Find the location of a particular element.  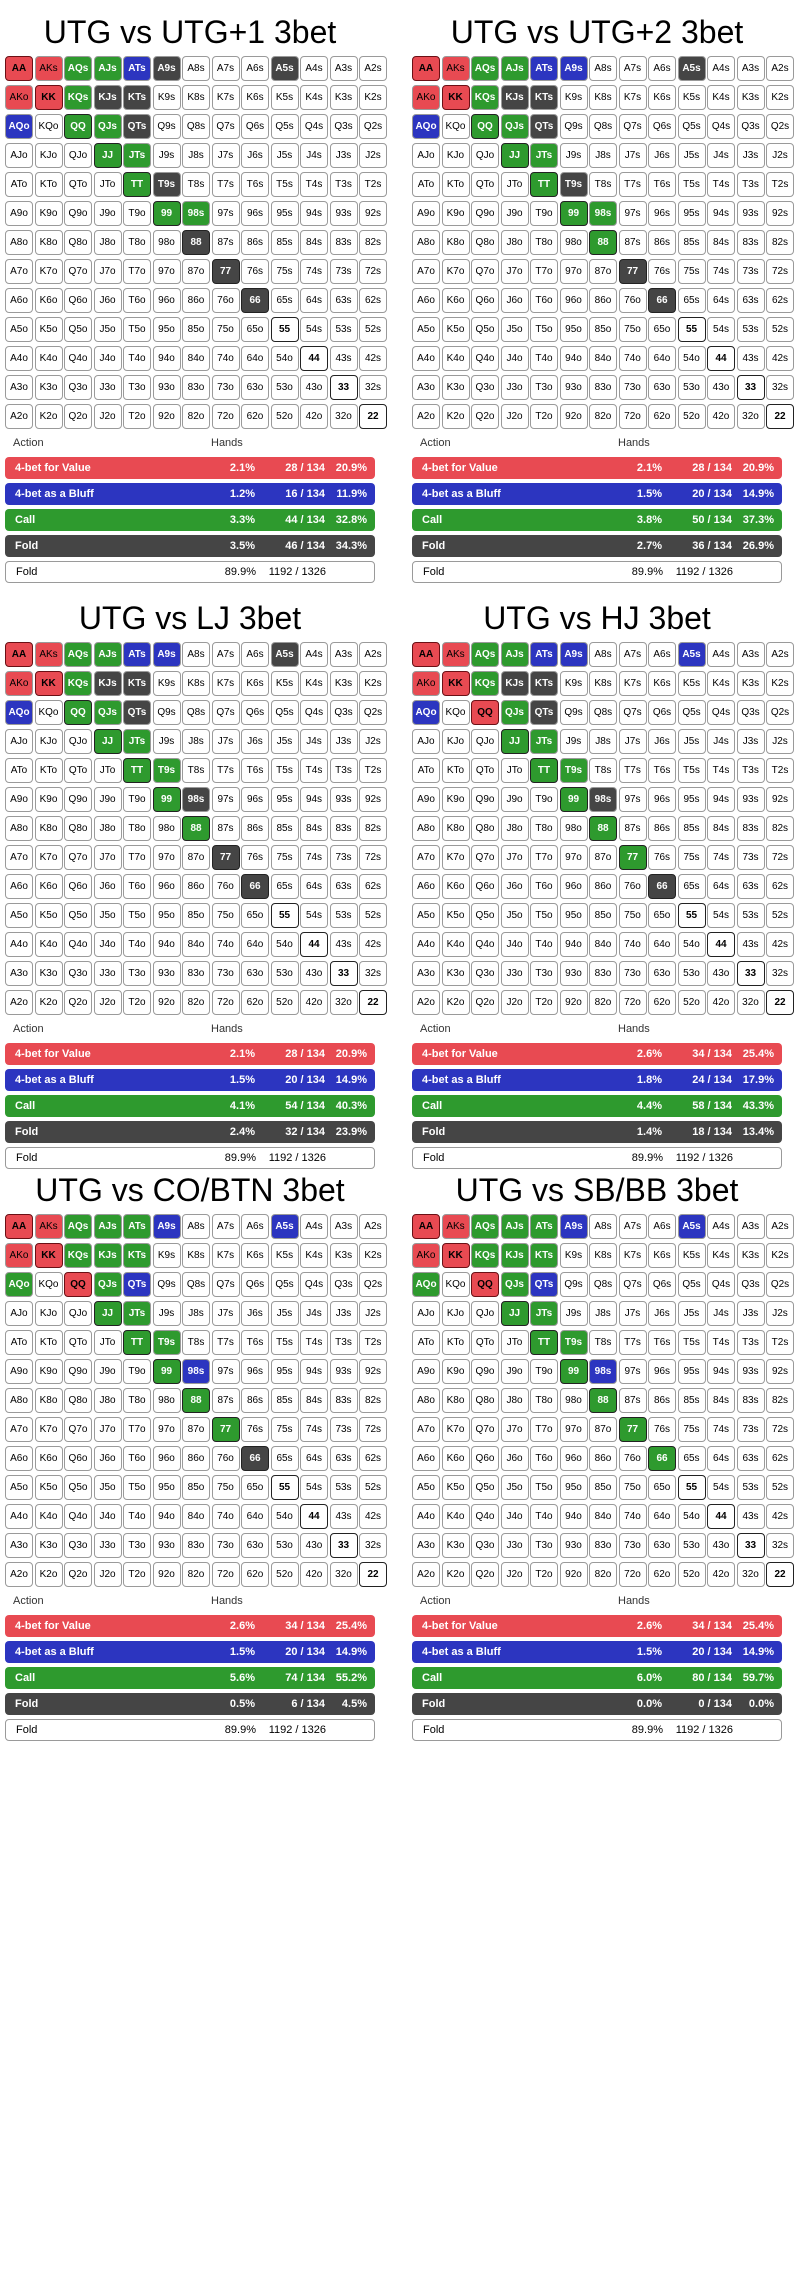

hand-cell: AQs is located at coordinates (485, 68).